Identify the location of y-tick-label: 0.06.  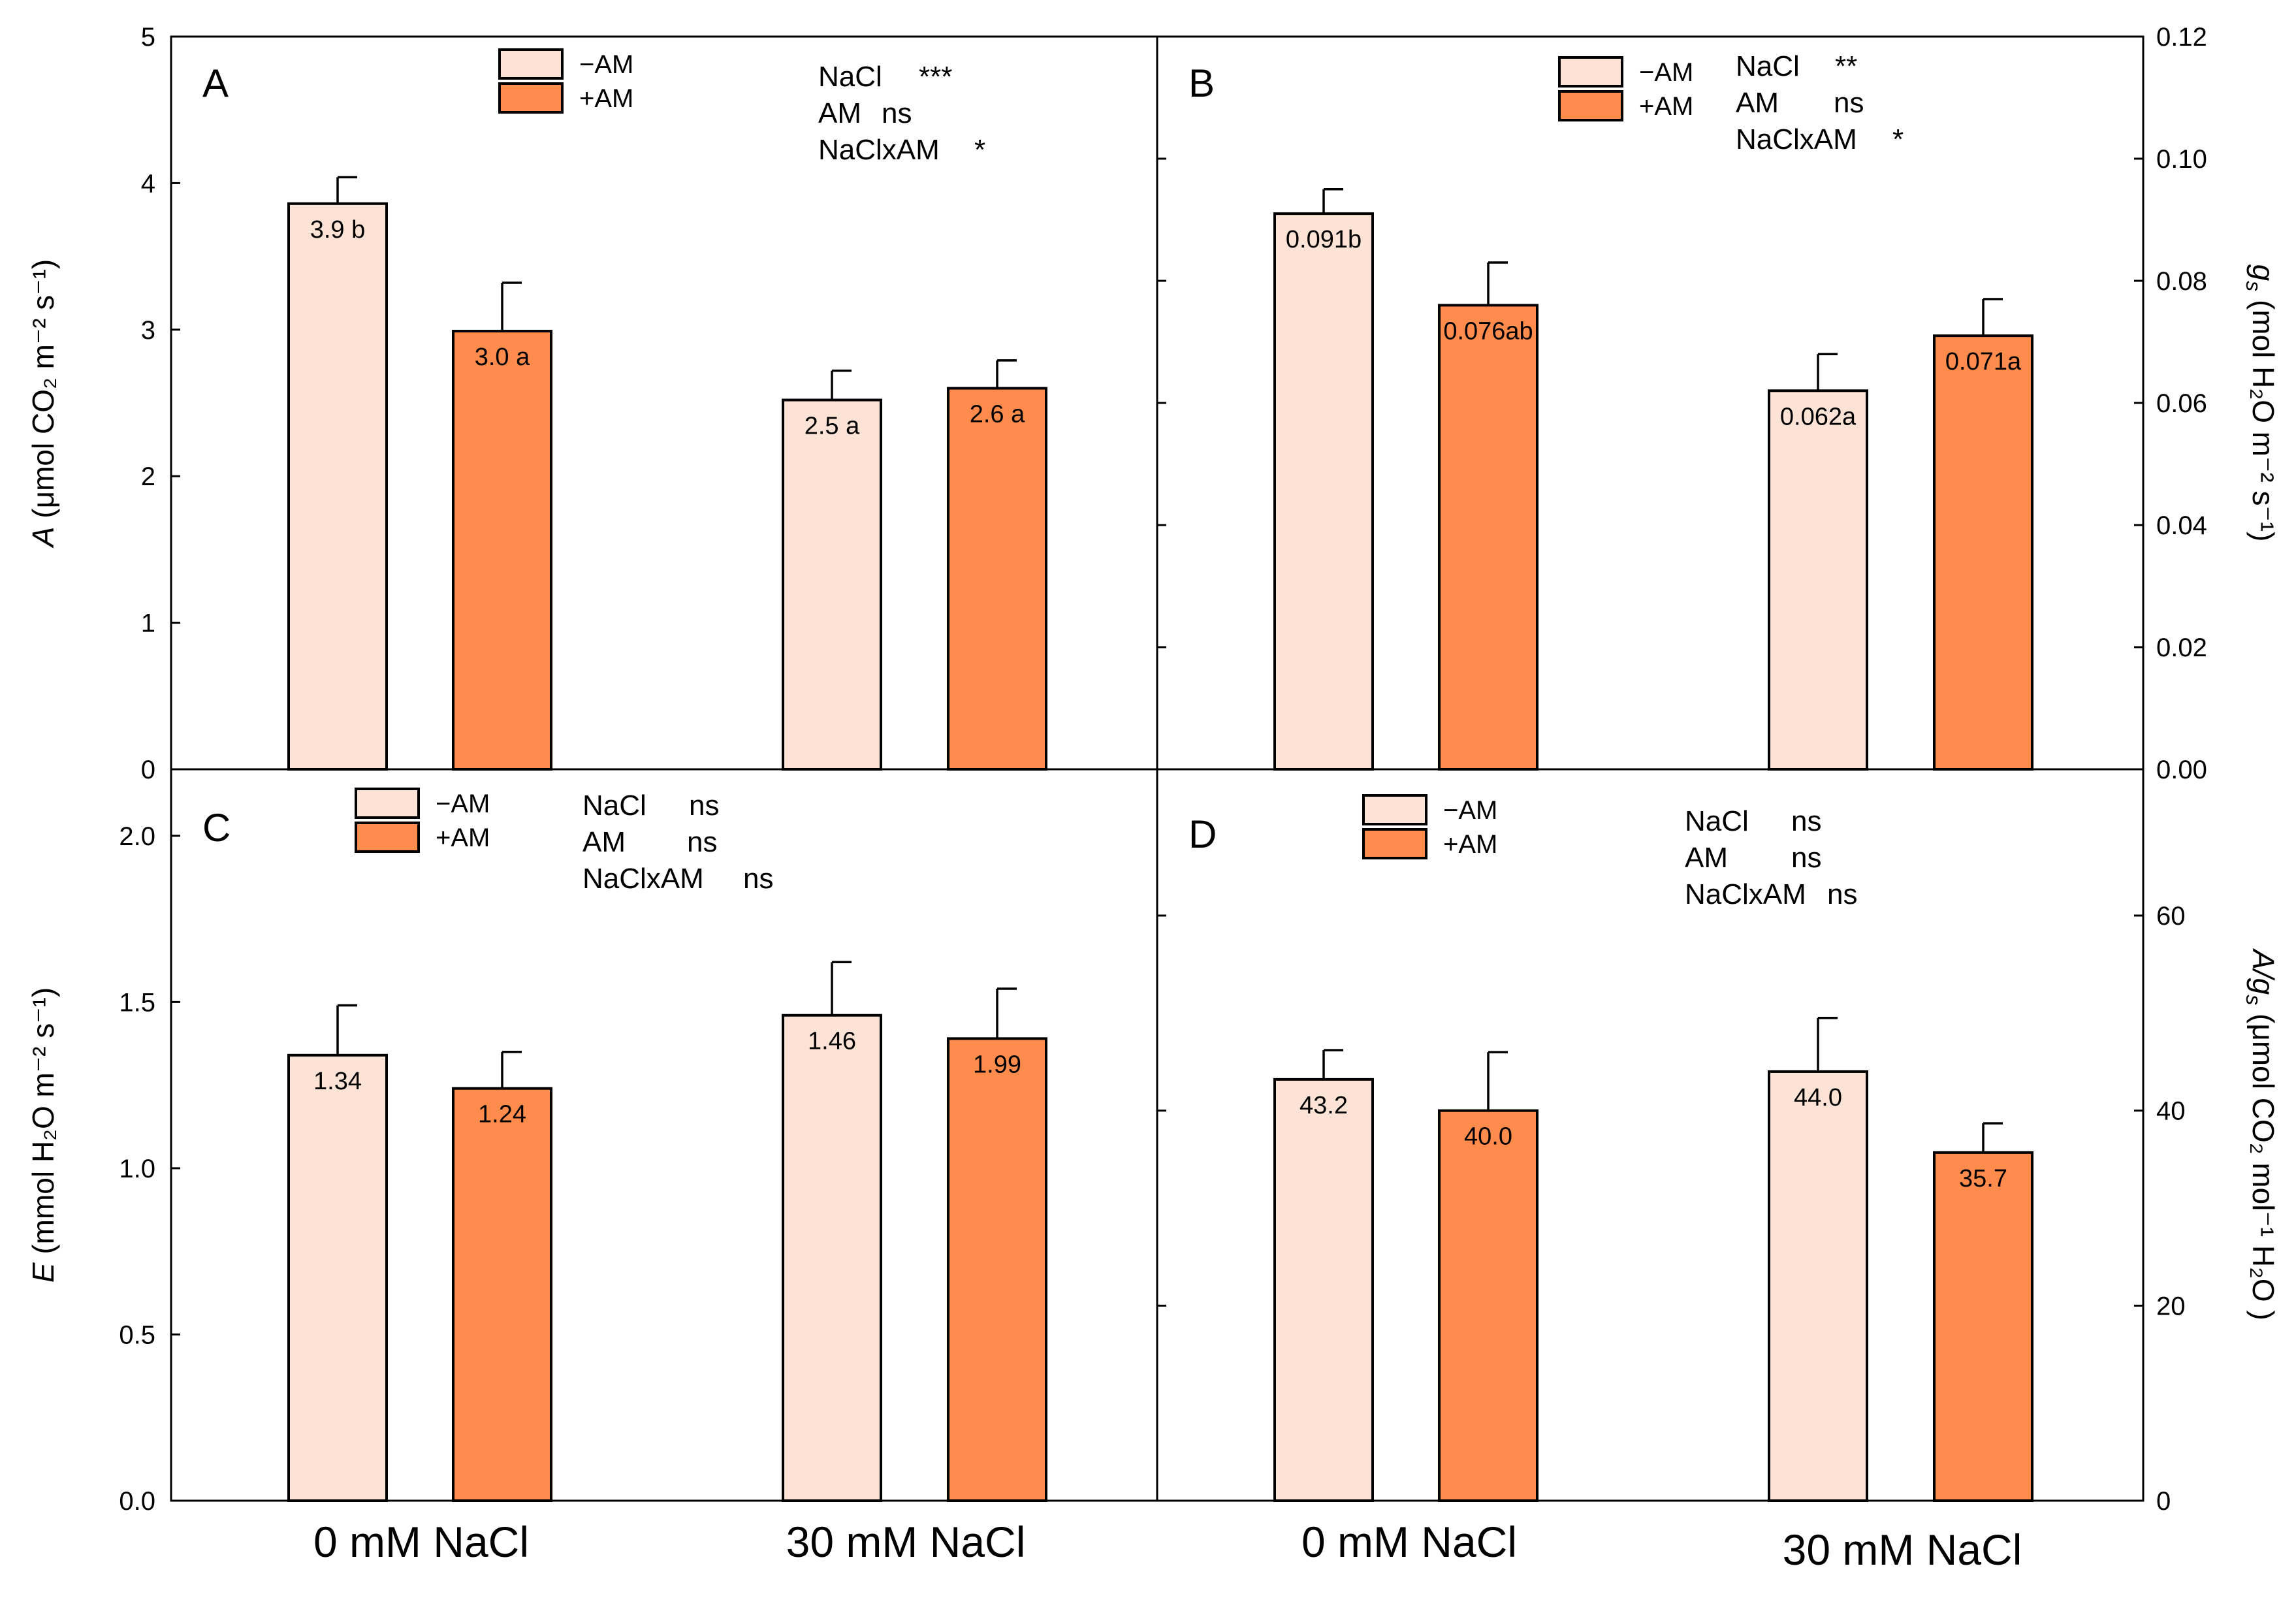
(2181, 403).